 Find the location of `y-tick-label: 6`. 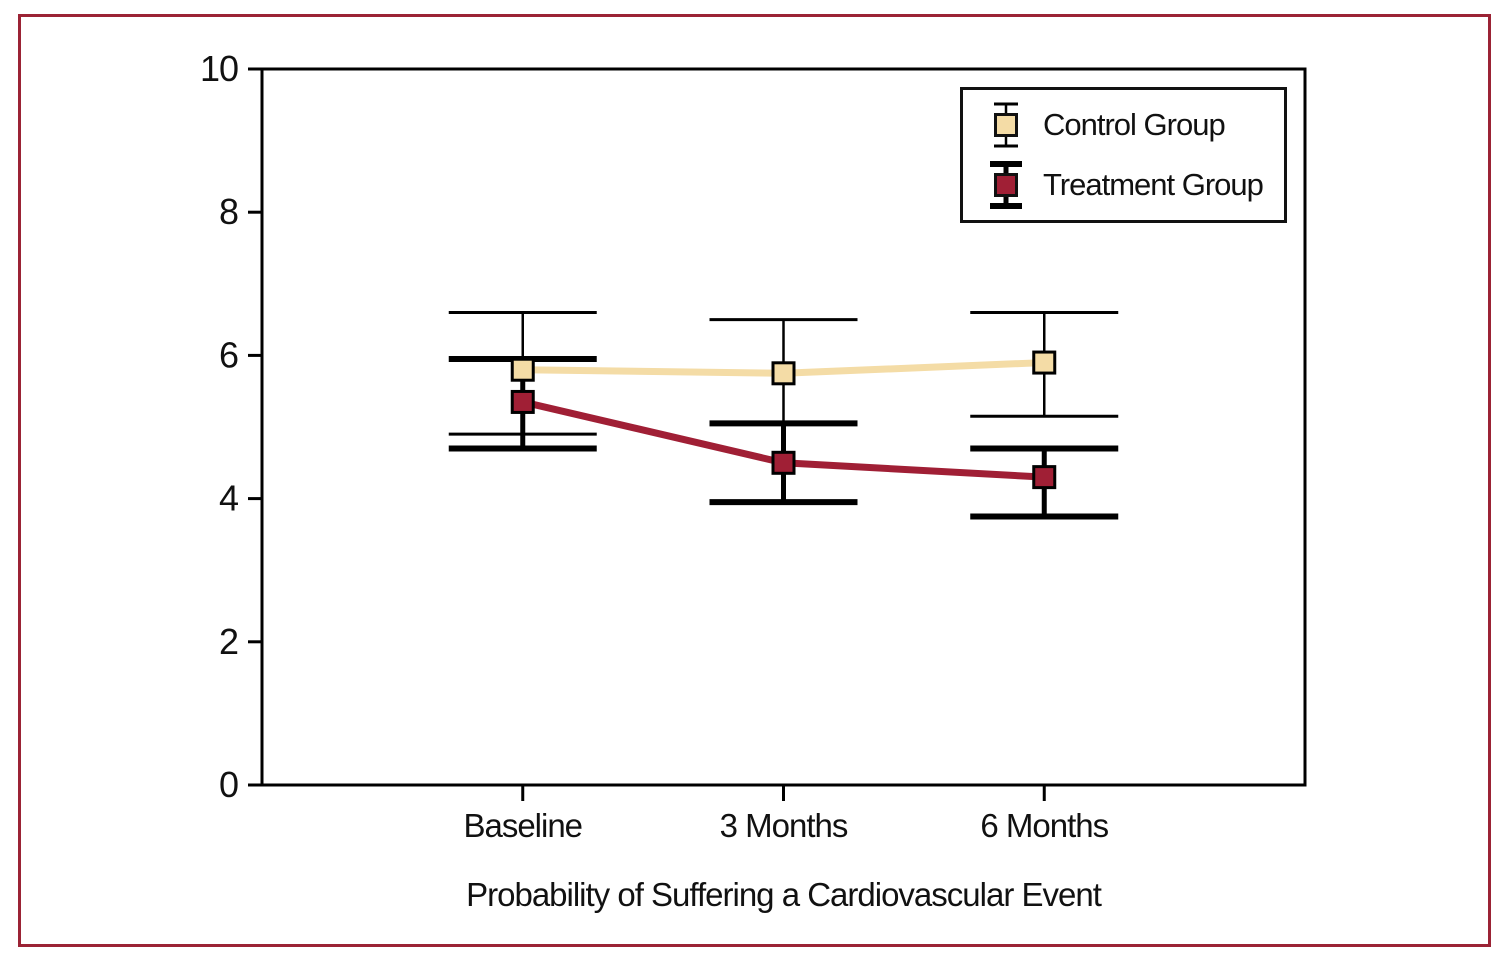

y-tick-label: 6 is located at coordinates (228, 354).